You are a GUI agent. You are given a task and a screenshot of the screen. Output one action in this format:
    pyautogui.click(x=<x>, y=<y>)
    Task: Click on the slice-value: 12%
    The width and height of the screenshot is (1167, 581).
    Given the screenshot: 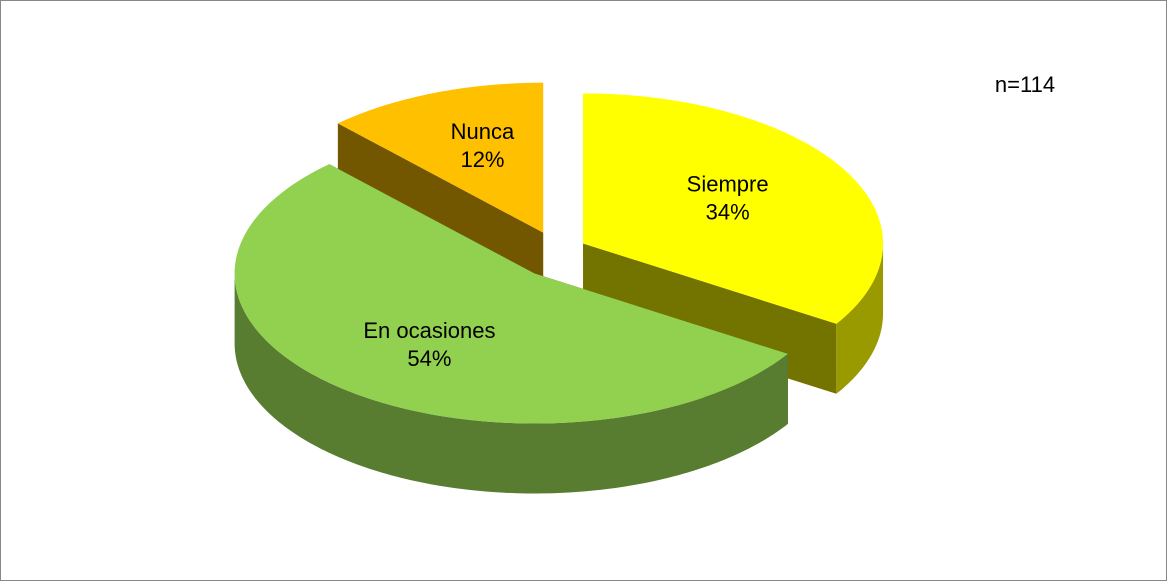 What is the action you would take?
    pyautogui.click(x=482, y=159)
    